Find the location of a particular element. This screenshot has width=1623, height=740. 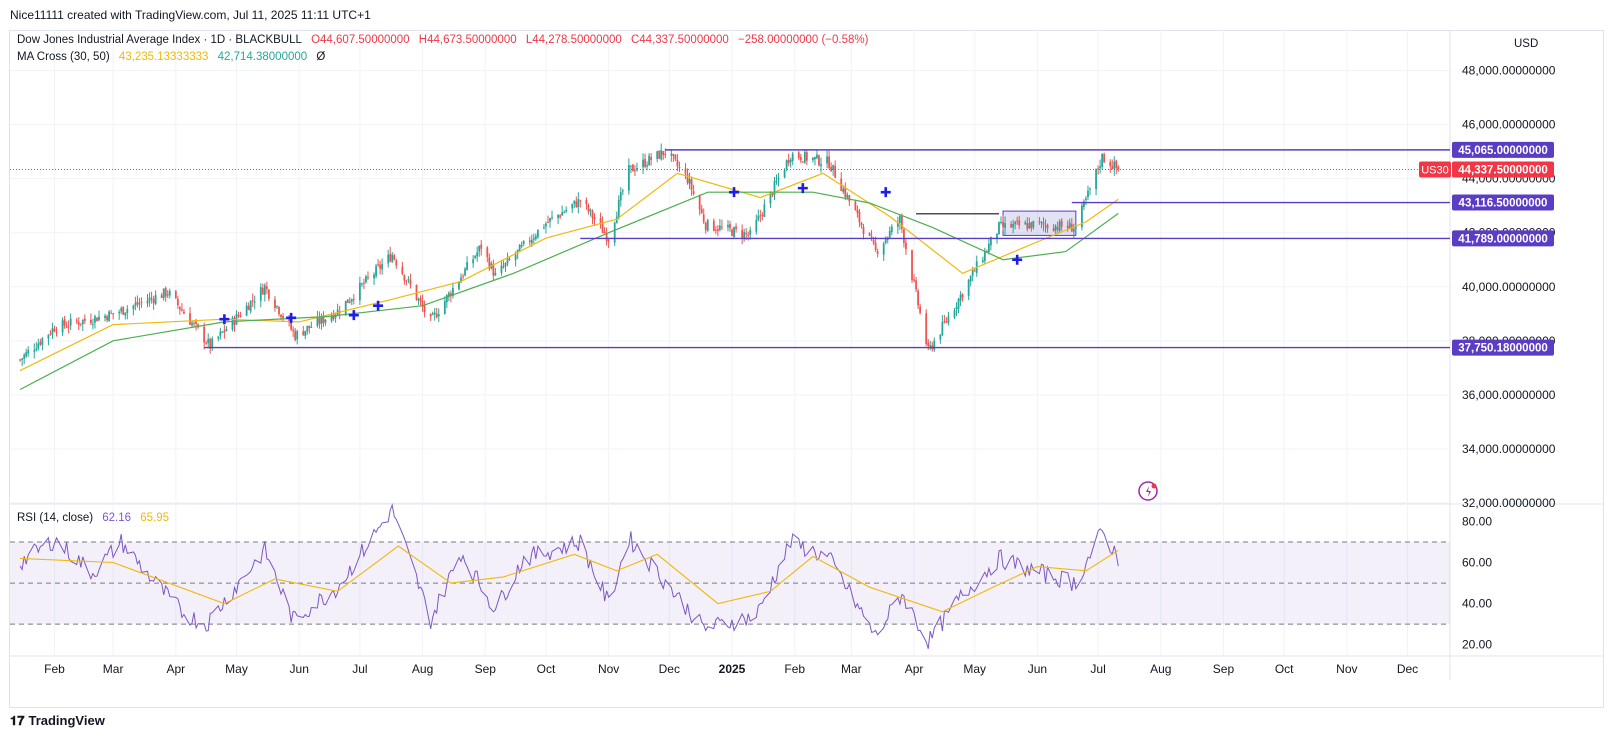

symbol-tag-bg is located at coordinates (1435, 169).